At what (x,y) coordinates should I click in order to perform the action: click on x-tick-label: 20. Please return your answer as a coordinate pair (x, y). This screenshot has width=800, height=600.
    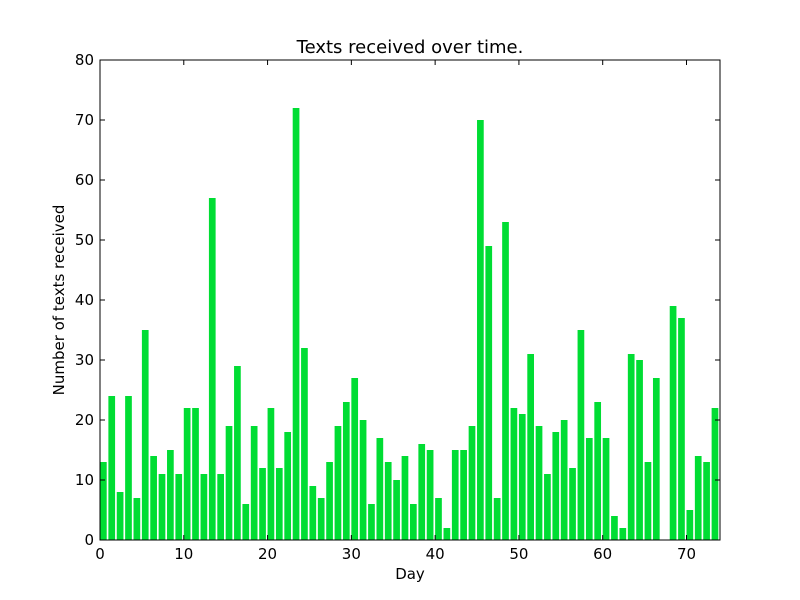
    Looking at the image, I should click on (267, 554).